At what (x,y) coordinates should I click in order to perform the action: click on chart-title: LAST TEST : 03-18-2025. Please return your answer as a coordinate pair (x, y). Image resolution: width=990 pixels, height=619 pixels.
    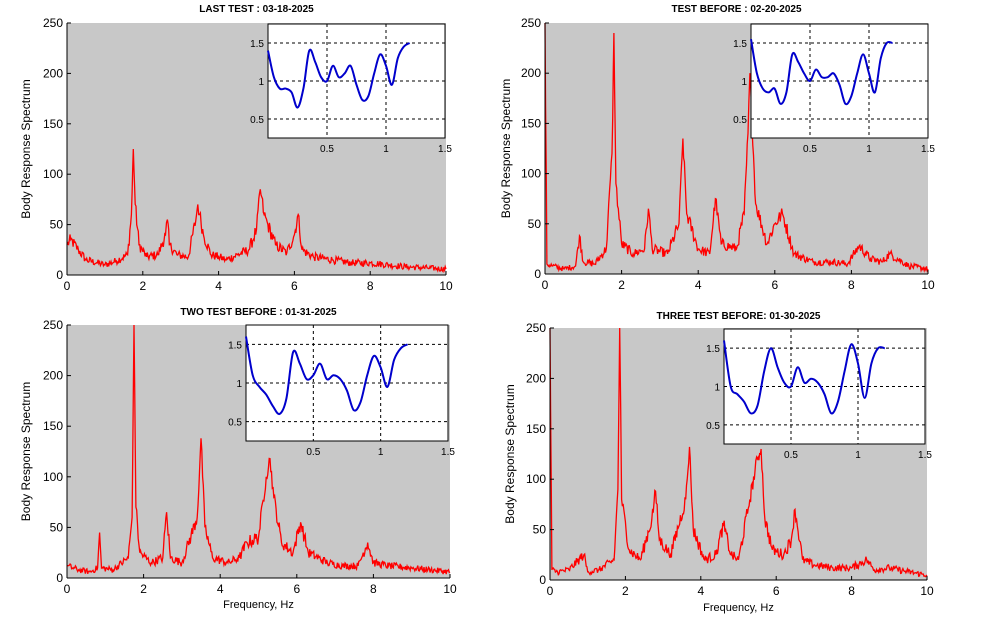
    Looking at the image, I should click on (256, 9).